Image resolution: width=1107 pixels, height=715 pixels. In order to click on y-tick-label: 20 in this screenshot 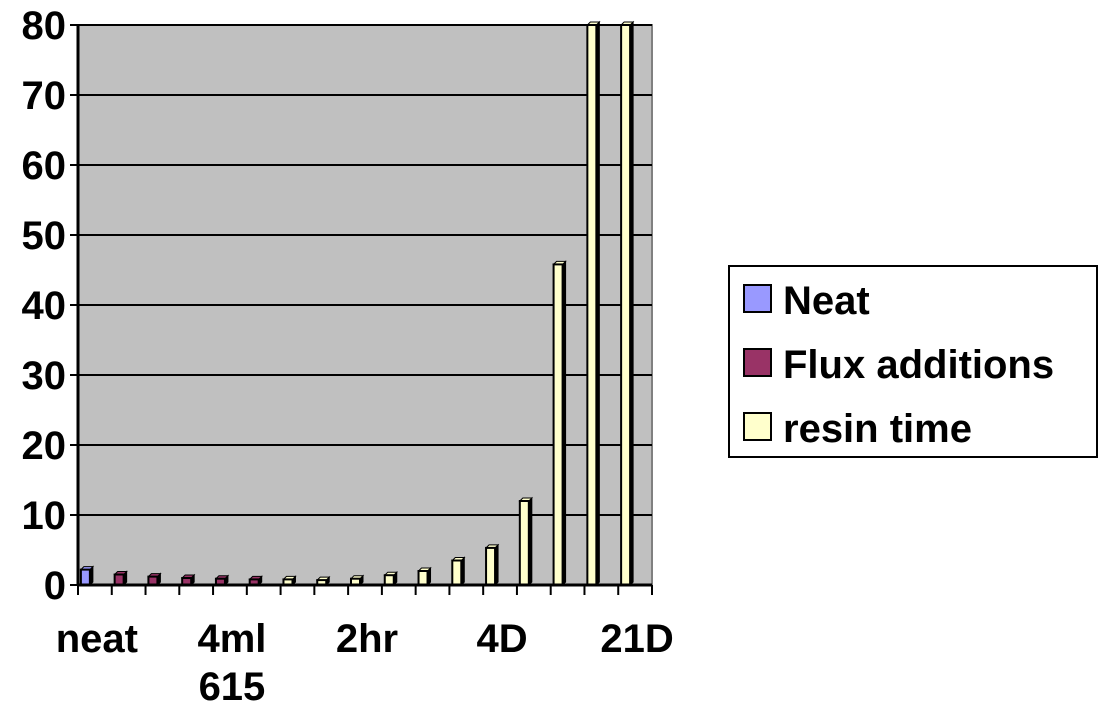, I will do `click(44, 446)`.